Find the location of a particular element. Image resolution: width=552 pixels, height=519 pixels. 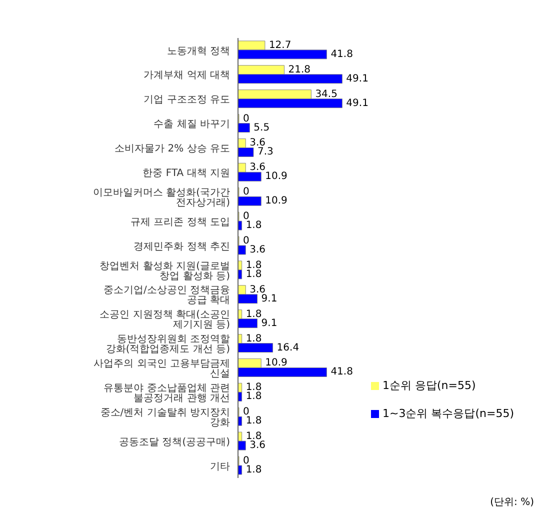

y-tick-label: 동반성장위원회 조정역할 강화(적합업종제도 개선 등) is located at coordinates (168, 345).